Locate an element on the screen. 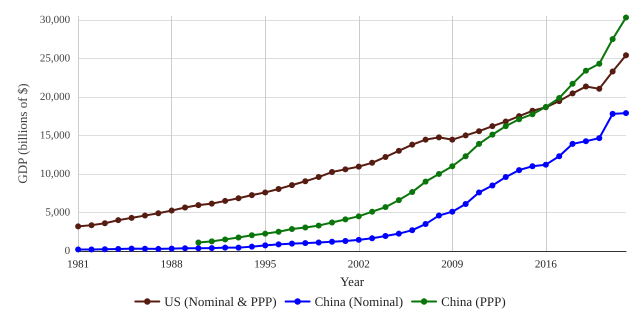 Image resolution: width=640 pixels, height=321 pixels. legend-label: China (Nominal) is located at coordinates (359, 301).